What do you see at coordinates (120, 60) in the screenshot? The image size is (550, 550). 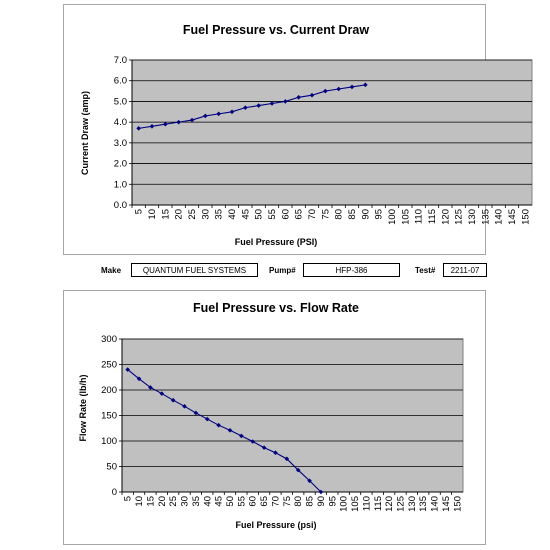 I see `y-tick-label: 7.0` at bounding box center [120, 60].